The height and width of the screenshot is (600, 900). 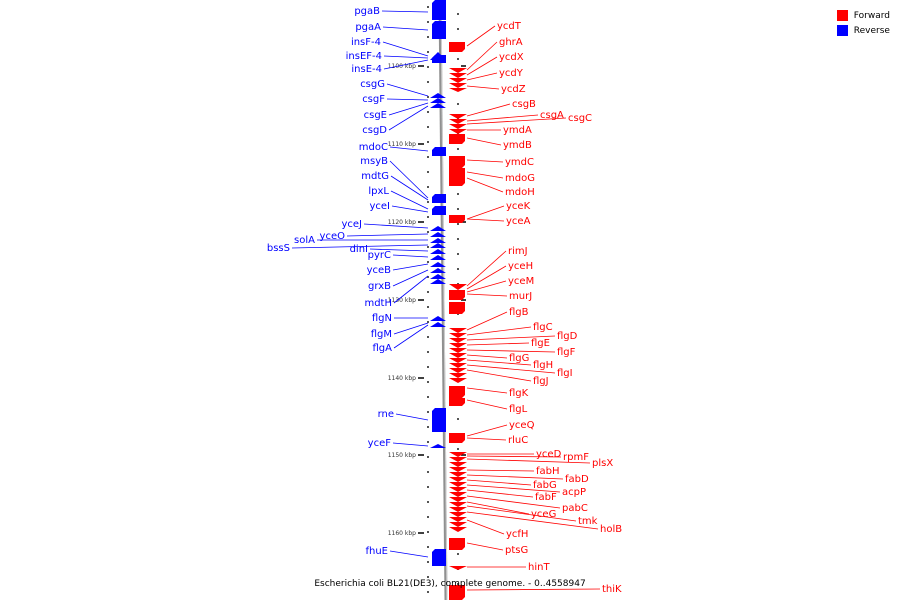 I want to click on forward-gene-label: flgE, so click(x=540, y=343).